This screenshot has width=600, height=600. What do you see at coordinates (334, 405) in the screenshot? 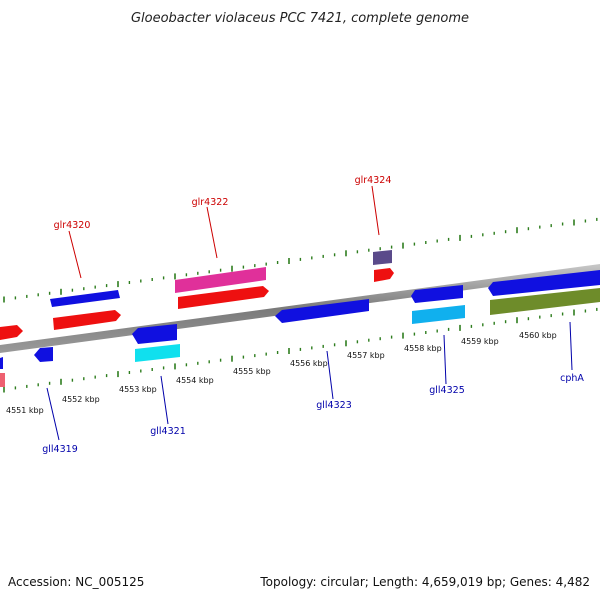
I see `gene-label-gll4323: gll4323` at bounding box center [334, 405].